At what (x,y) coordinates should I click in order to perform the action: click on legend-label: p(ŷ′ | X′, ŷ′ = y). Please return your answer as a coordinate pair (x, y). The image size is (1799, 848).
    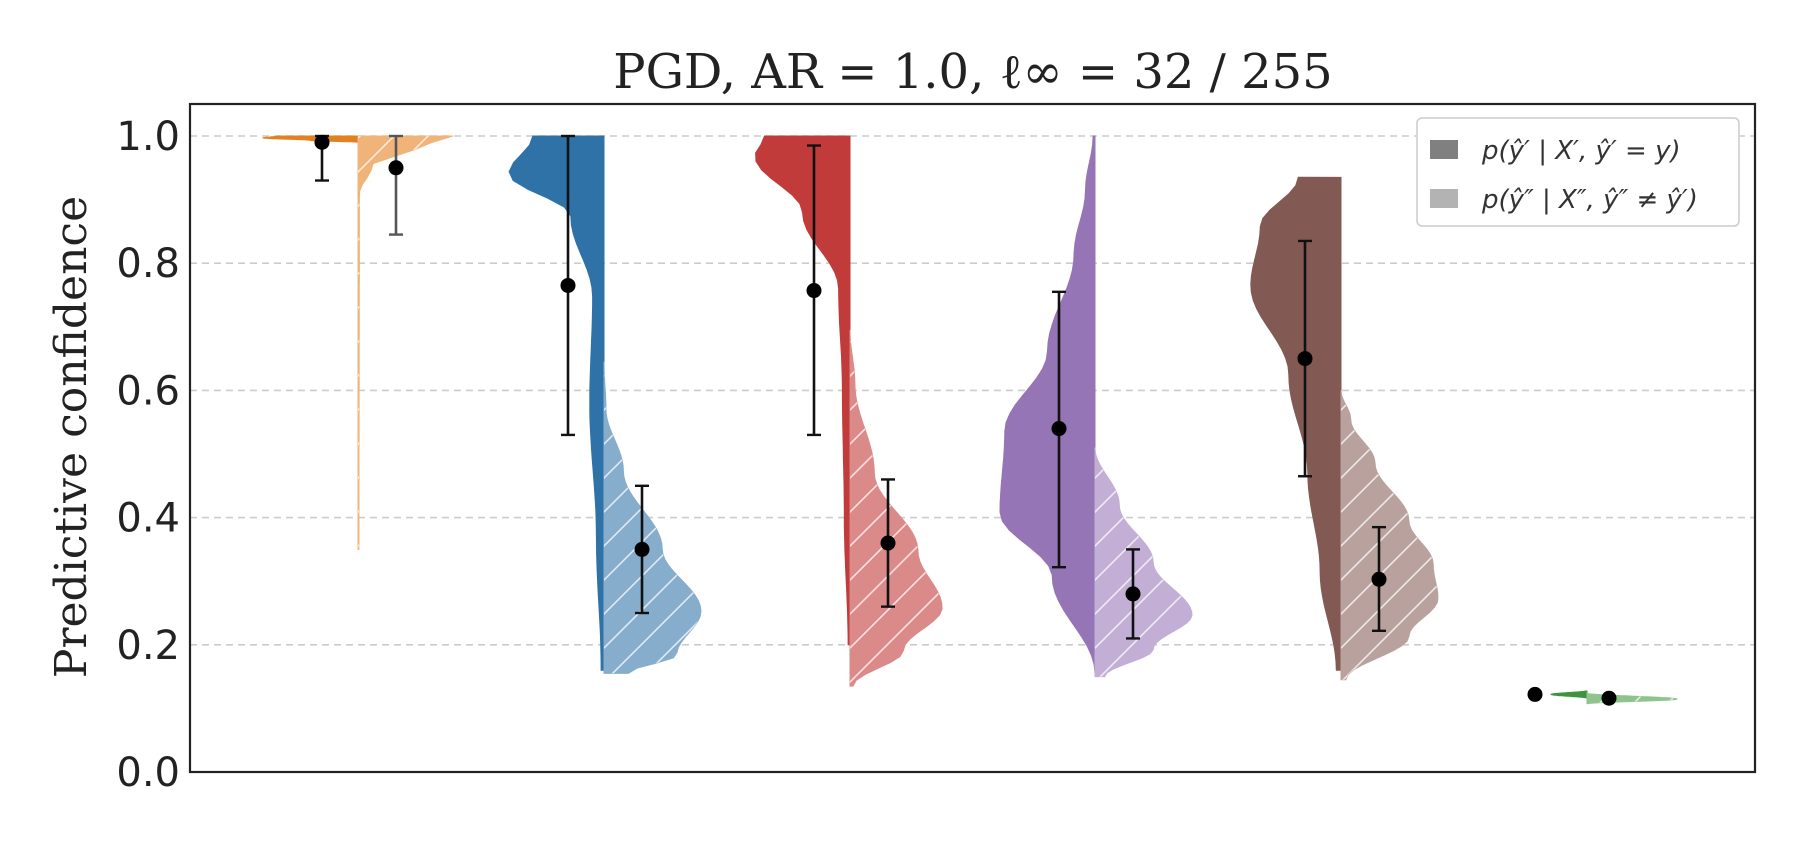
    Looking at the image, I should click on (1581, 151).